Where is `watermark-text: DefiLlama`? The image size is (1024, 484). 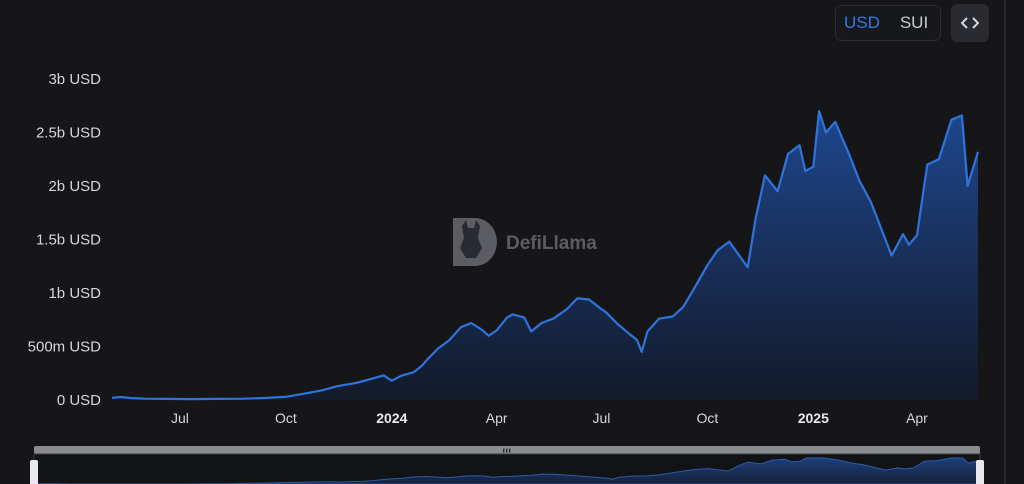
watermark-text: DefiLlama is located at coordinates (551, 243).